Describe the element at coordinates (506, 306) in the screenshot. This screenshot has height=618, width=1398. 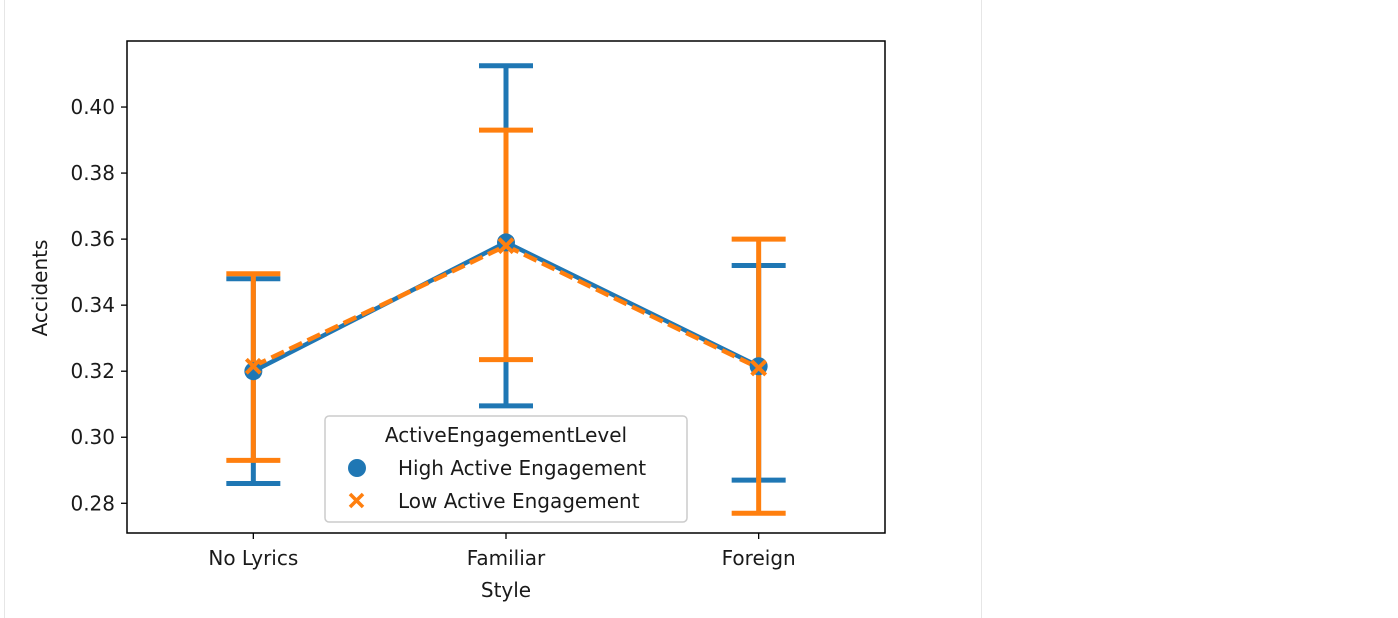
I see `series-line` at that location.